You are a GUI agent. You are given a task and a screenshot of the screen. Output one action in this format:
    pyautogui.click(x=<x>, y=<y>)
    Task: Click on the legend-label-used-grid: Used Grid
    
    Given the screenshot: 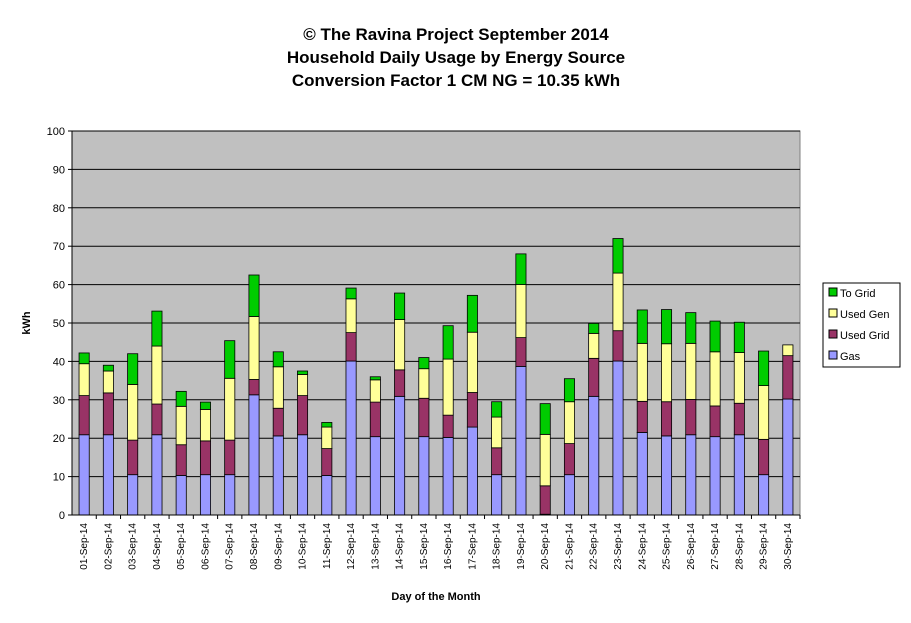 What is the action you would take?
    pyautogui.click(x=865, y=336)
    